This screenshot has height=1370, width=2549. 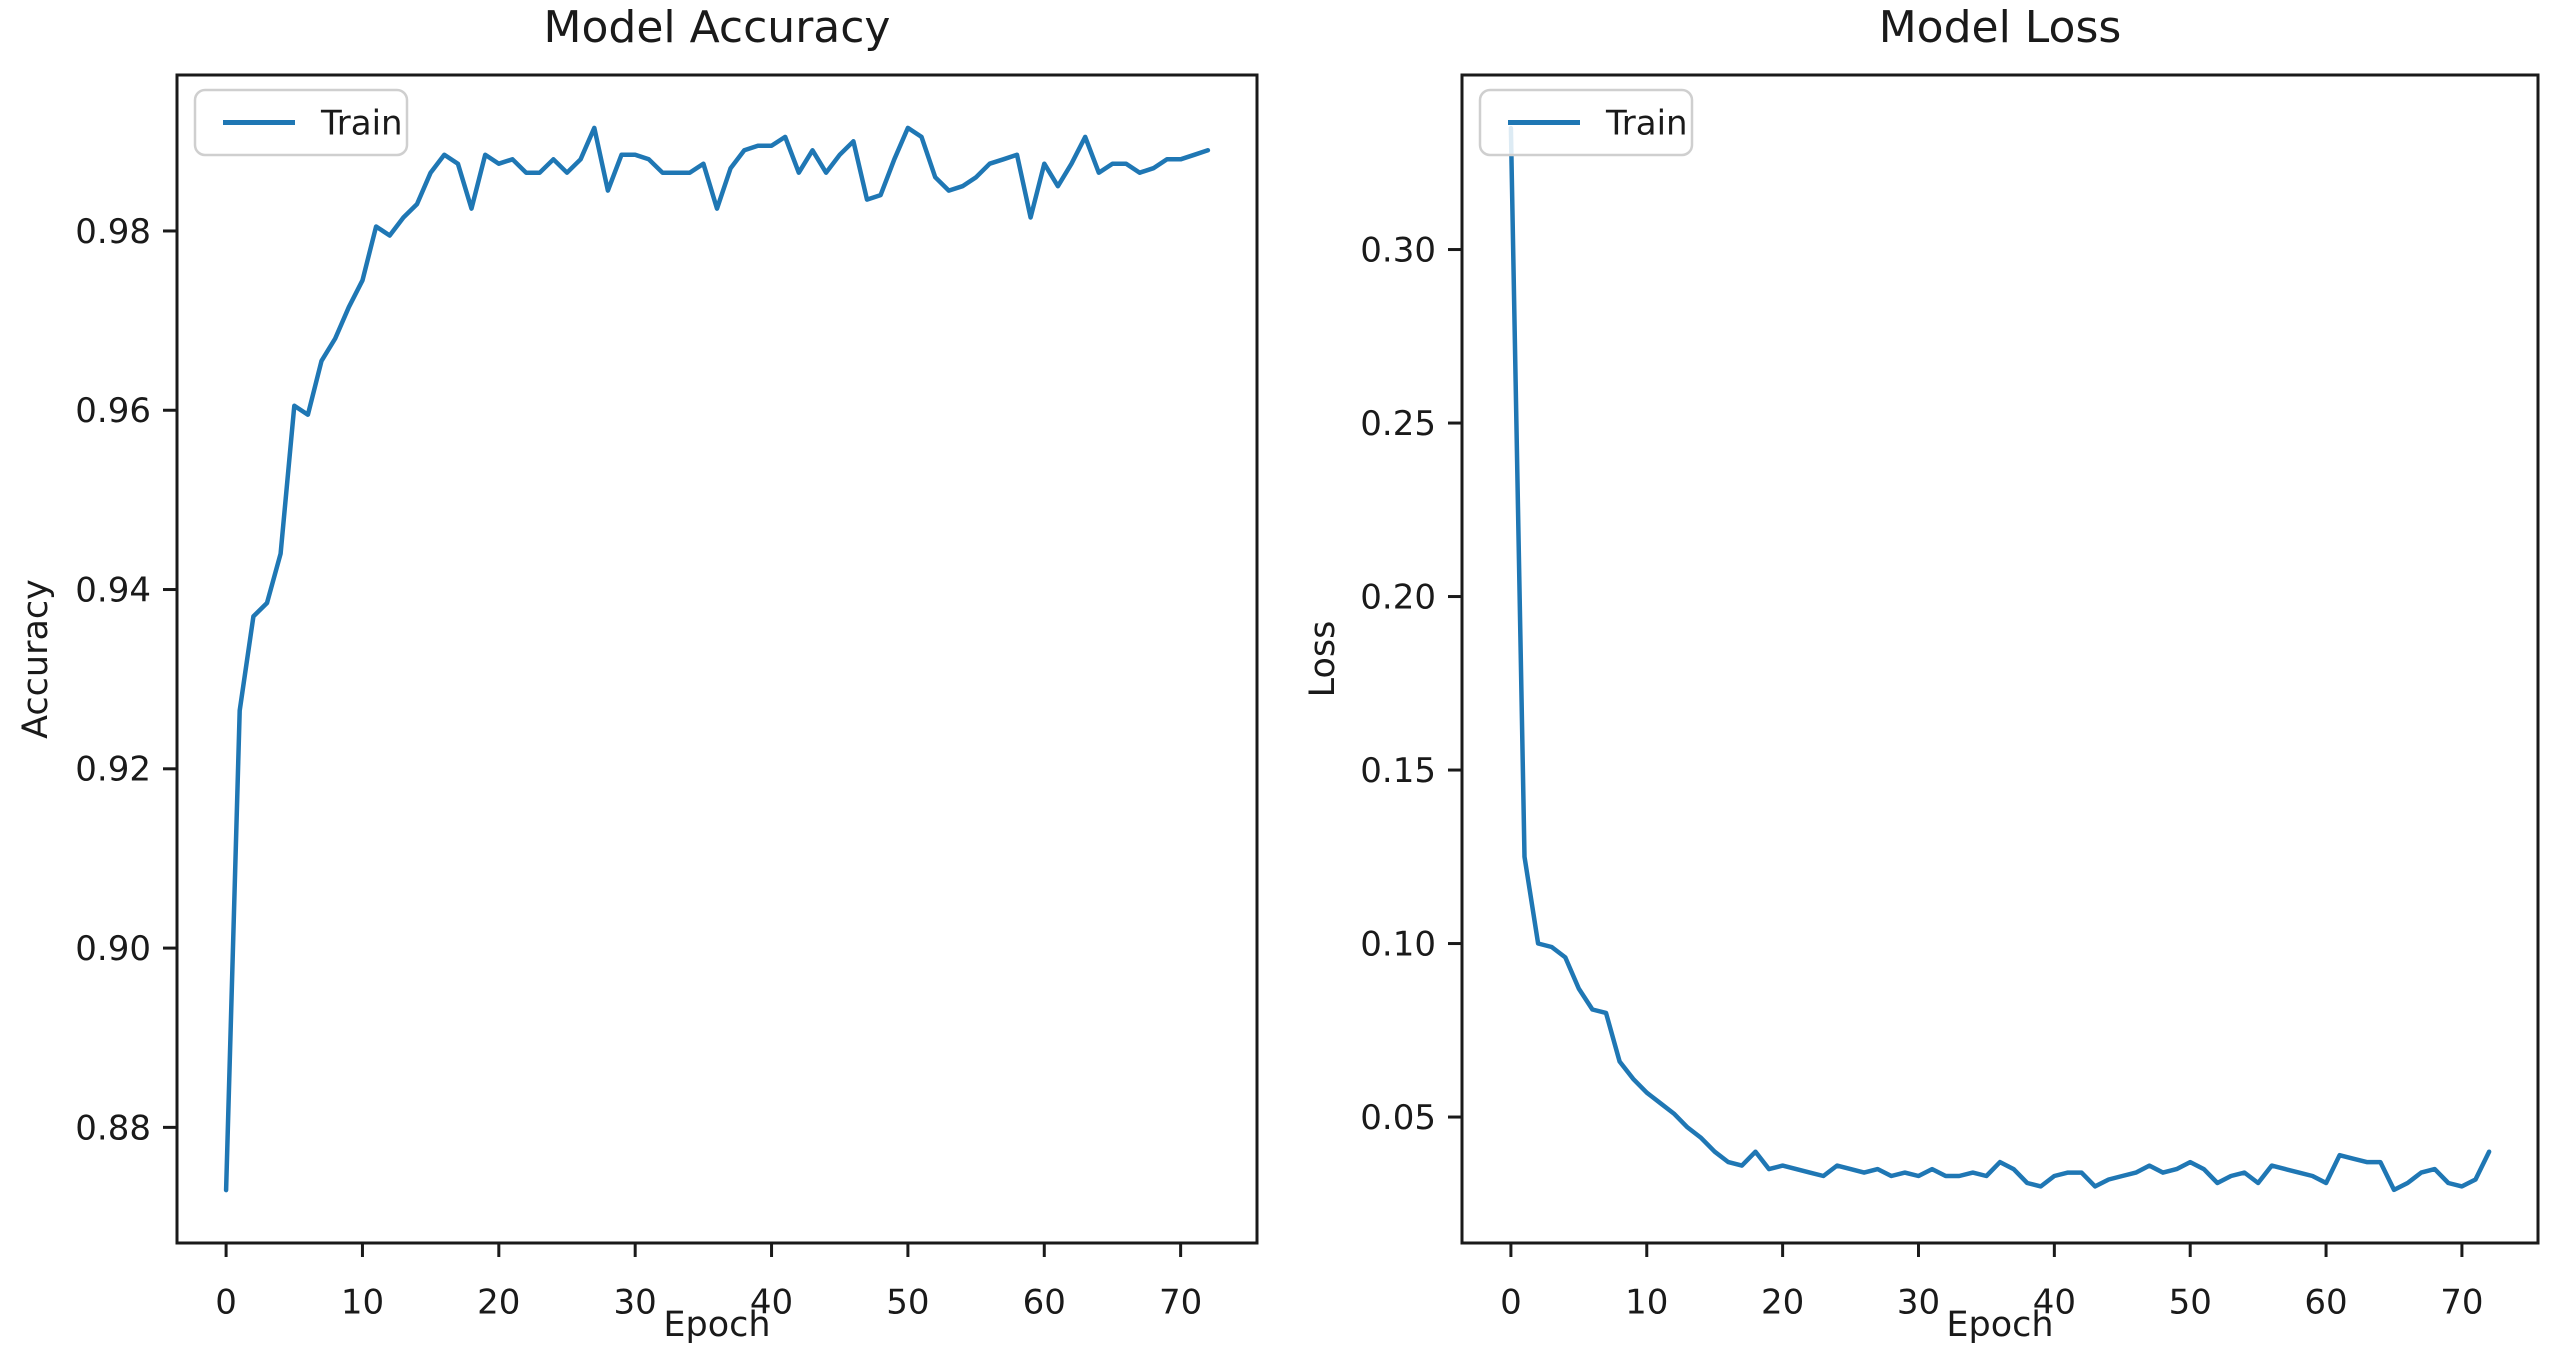 What do you see at coordinates (1398, 424) in the screenshot?
I see `loss-y-tick-label: 0.25` at bounding box center [1398, 424].